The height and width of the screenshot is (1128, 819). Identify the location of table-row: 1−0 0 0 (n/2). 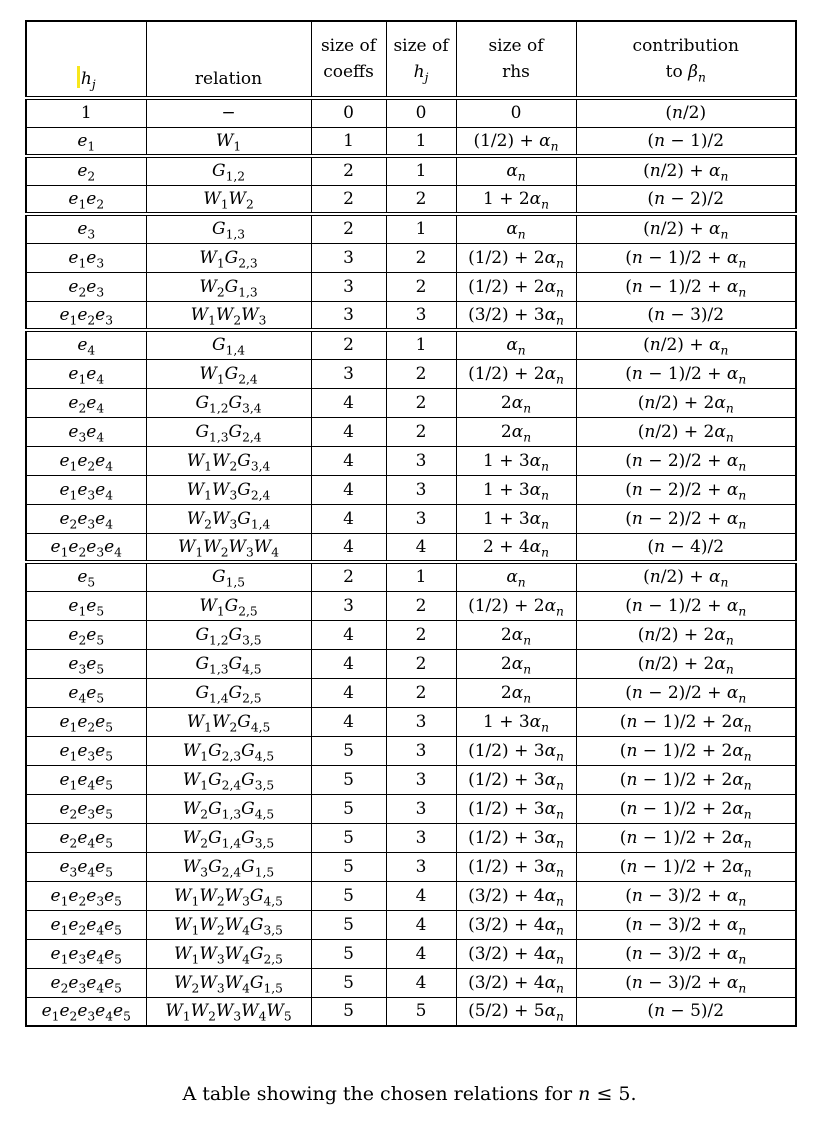
(411, 112).